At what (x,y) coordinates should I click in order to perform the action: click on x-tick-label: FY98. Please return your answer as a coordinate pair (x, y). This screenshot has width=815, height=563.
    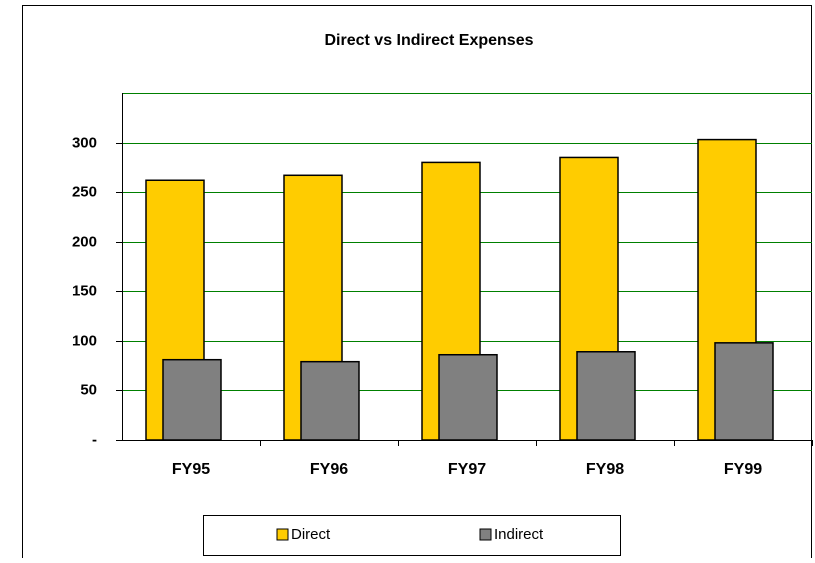
    Looking at the image, I should click on (605, 469).